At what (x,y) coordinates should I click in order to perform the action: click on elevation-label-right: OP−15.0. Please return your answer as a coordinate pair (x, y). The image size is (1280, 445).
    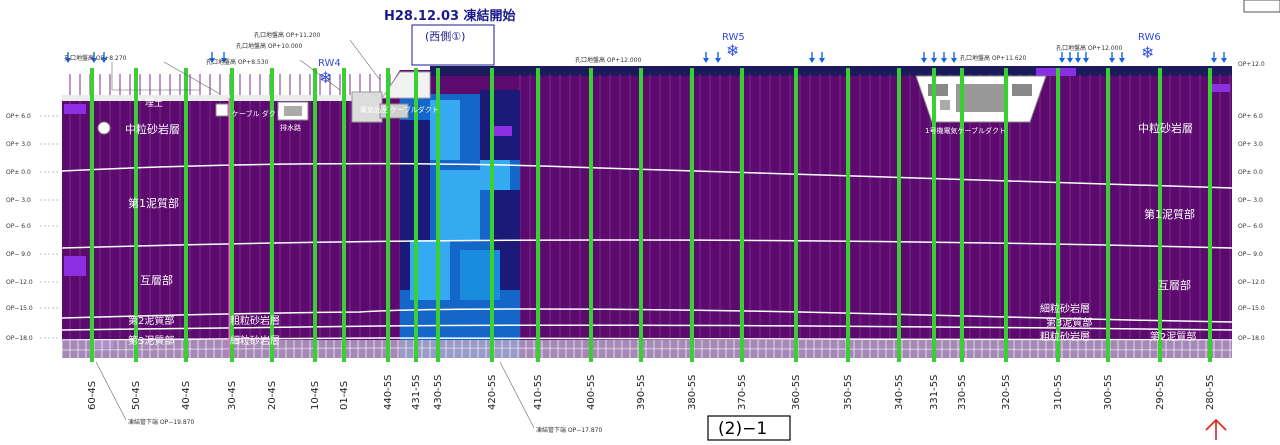
    Looking at the image, I should click on (1251, 308).